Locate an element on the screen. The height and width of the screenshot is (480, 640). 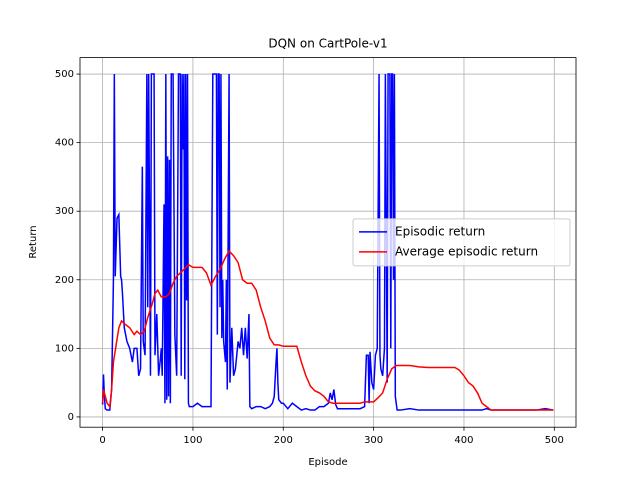
y-tick-label: 400 is located at coordinates (64, 143).